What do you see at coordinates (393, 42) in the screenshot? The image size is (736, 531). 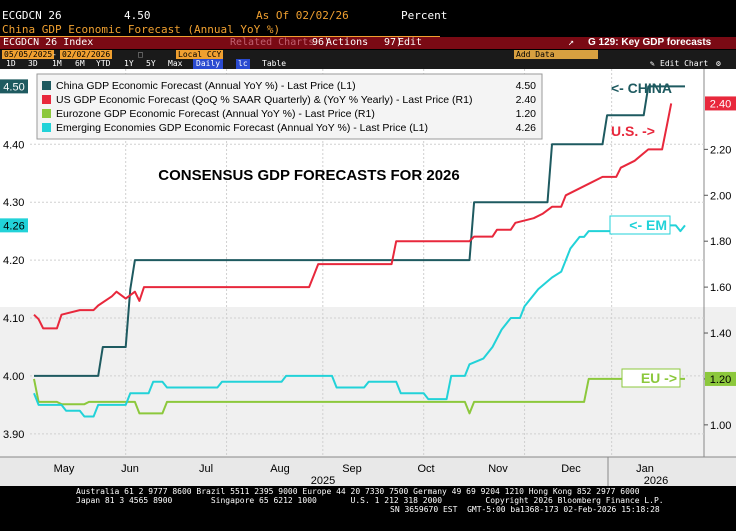 I see `edit-menu-number: 97)` at bounding box center [393, 42].